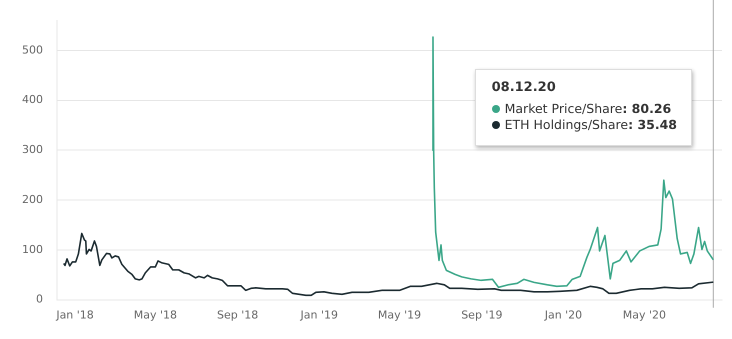  I want to click on x-tick-label: May '18, so click(155, 315).